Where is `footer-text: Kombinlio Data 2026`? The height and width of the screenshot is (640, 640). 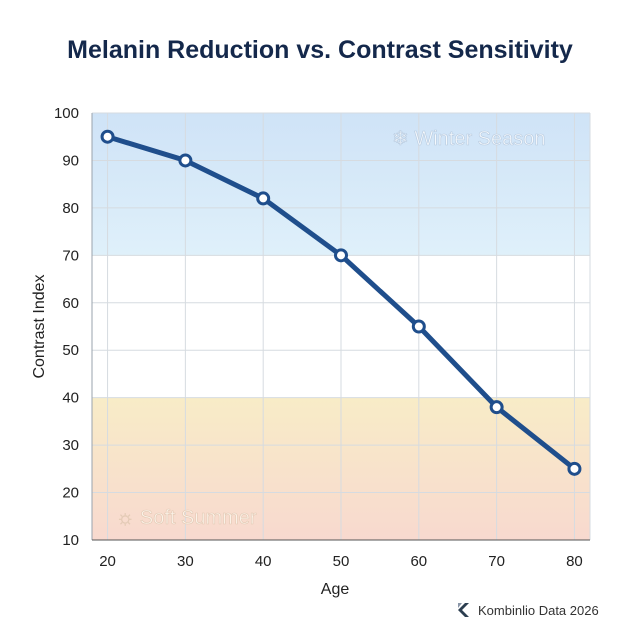 footer-text: Kombinlio Data 2026 is located at coordinates (538, 610).